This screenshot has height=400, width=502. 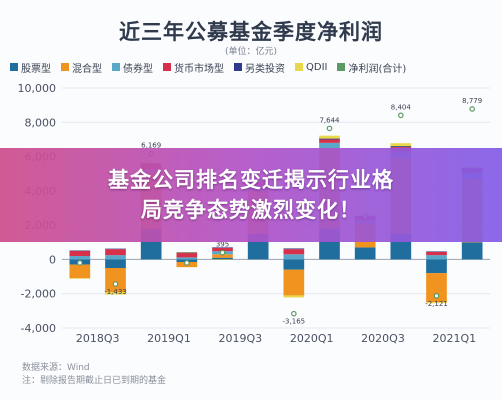 What do you see at coordinates (37, 88) in the screenshot?
I see `y-tick-label: 10,000` at bounding box center [37, 88].